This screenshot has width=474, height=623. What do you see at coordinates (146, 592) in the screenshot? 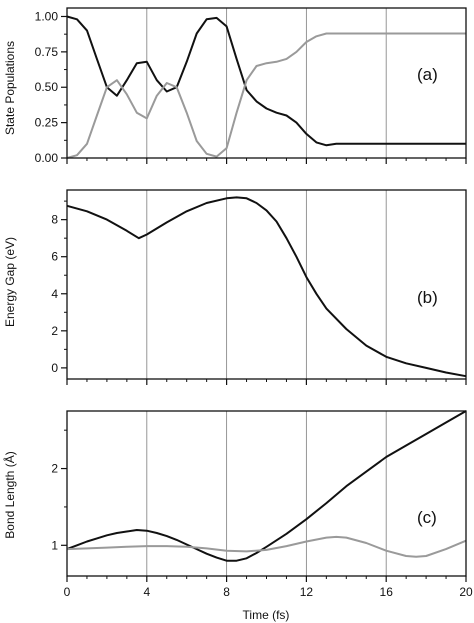
I see `x-tick-label-1: 4` at bounding box center [146, 592].